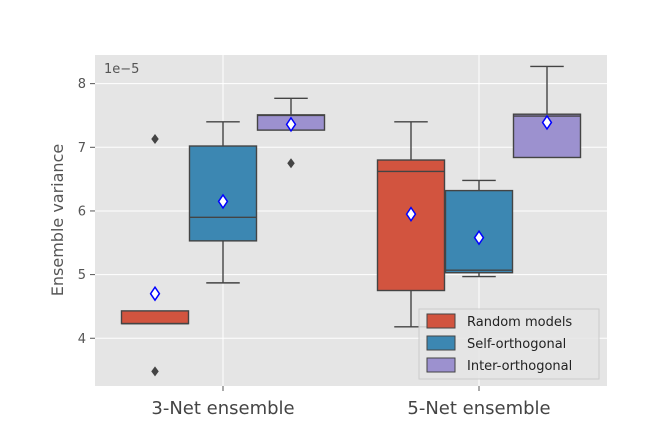 The width and height of the screenshot is (651, 434). I want to click on y-tick-label: 5, so click(82, 275).